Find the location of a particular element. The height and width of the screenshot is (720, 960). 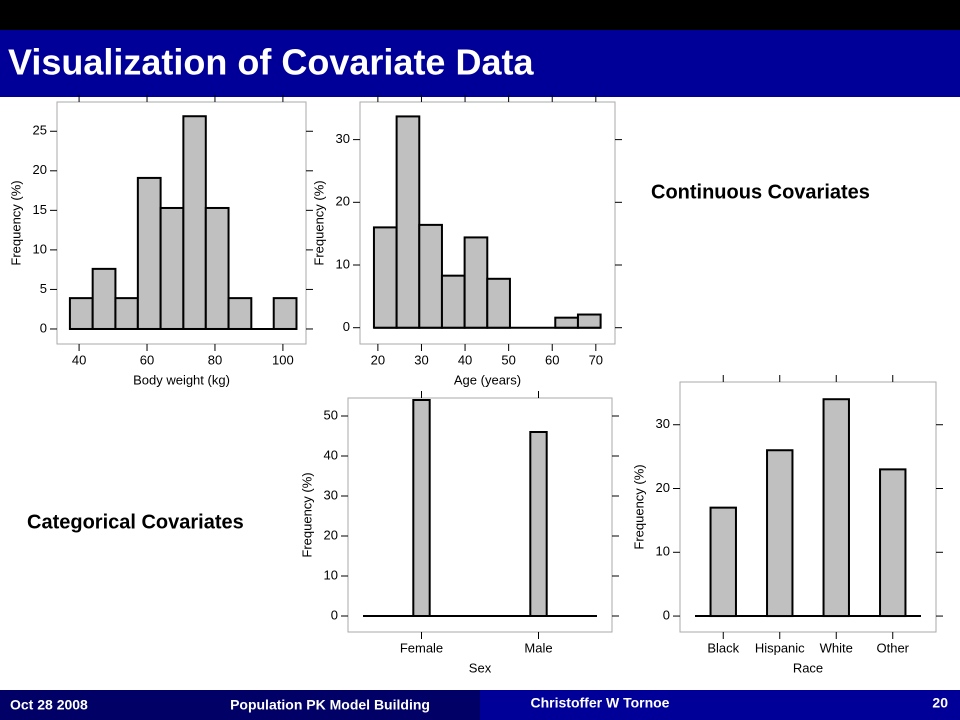

footer-page: 20 is located at coordinates (940, 703).